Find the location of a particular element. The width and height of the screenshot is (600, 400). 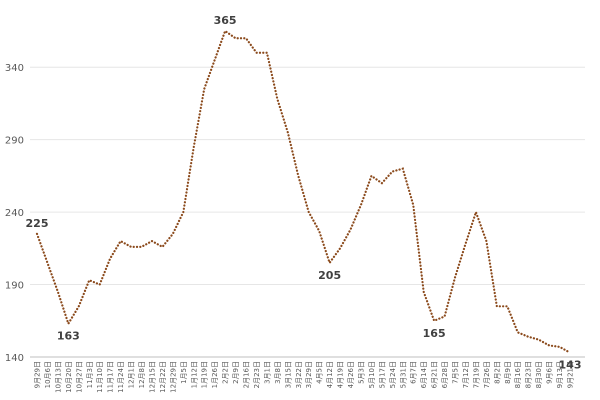

x-tick-label: 8月30日 is located at coordinates (539, 374).